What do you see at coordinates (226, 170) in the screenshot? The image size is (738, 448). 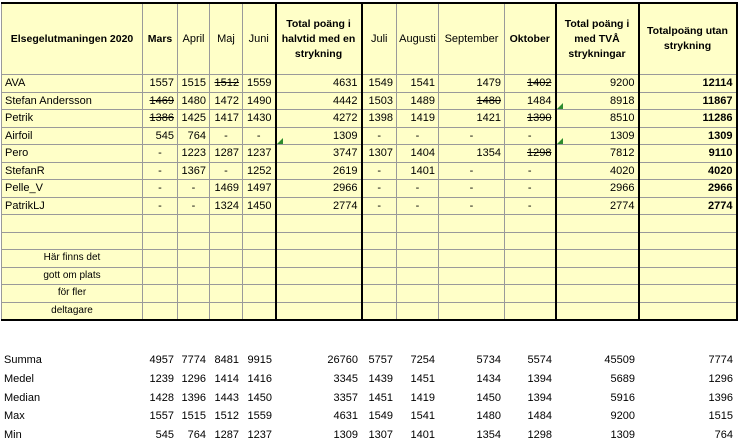 I see `score-cell-maj: -` at bounding box center [226, 170].